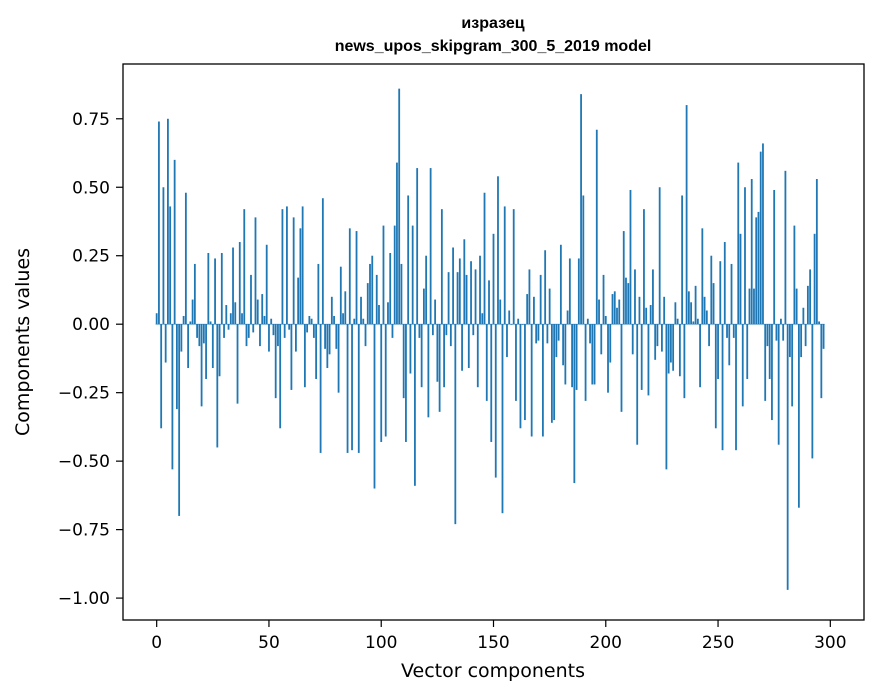 Image resolution: width=880 pixels, height=696 pixels. I want to click on y-tick-label-3: −0.25, so click(84, 394).